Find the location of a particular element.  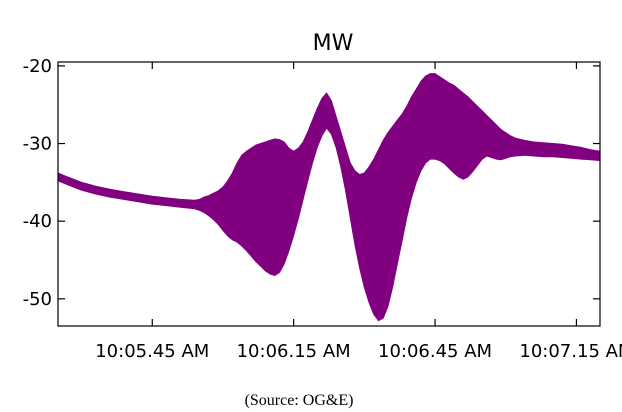

x-tick-label: 10:06.15 AM is located at coordinates (294, 351).